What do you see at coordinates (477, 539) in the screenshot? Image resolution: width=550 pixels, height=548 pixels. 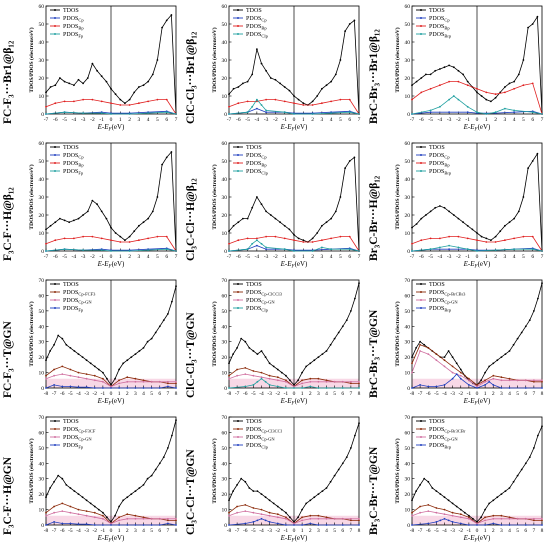 I see `x-axis-label: E-EF(eV)` at bounding box center [477, 539].